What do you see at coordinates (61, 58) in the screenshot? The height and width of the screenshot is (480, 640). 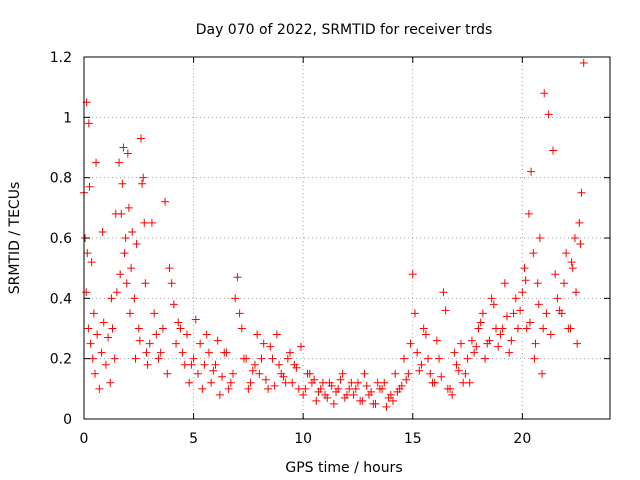 I see `y-tick-label: 1.2` at bounding box center [61, 58].